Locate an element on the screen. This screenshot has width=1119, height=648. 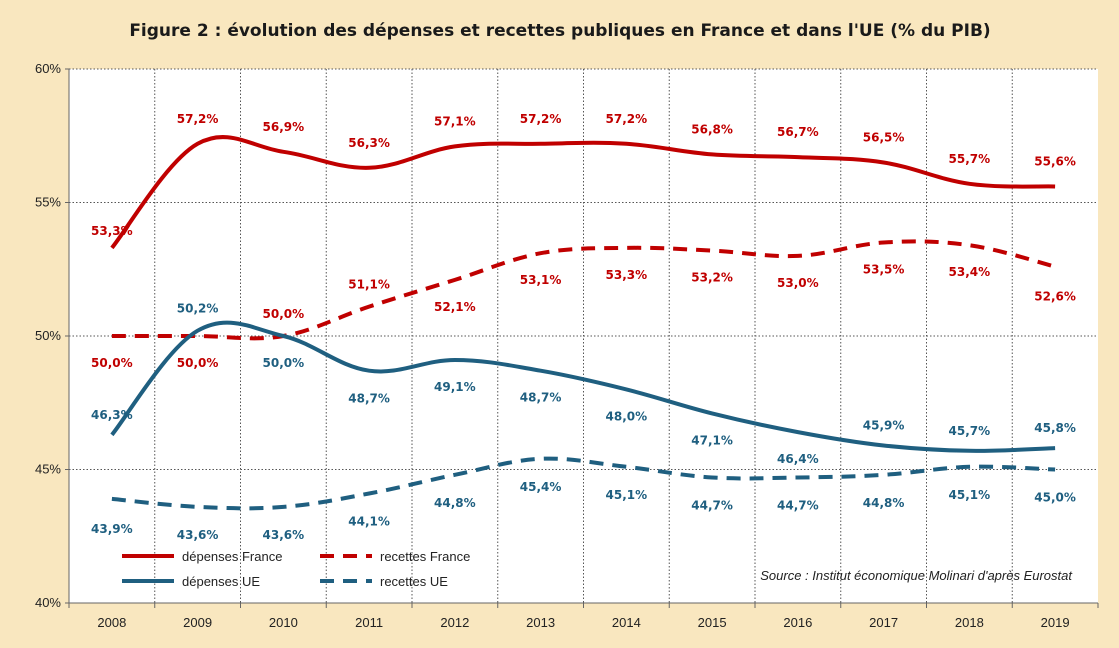
data-label: 55,7% is located at coordinates (970, 159).